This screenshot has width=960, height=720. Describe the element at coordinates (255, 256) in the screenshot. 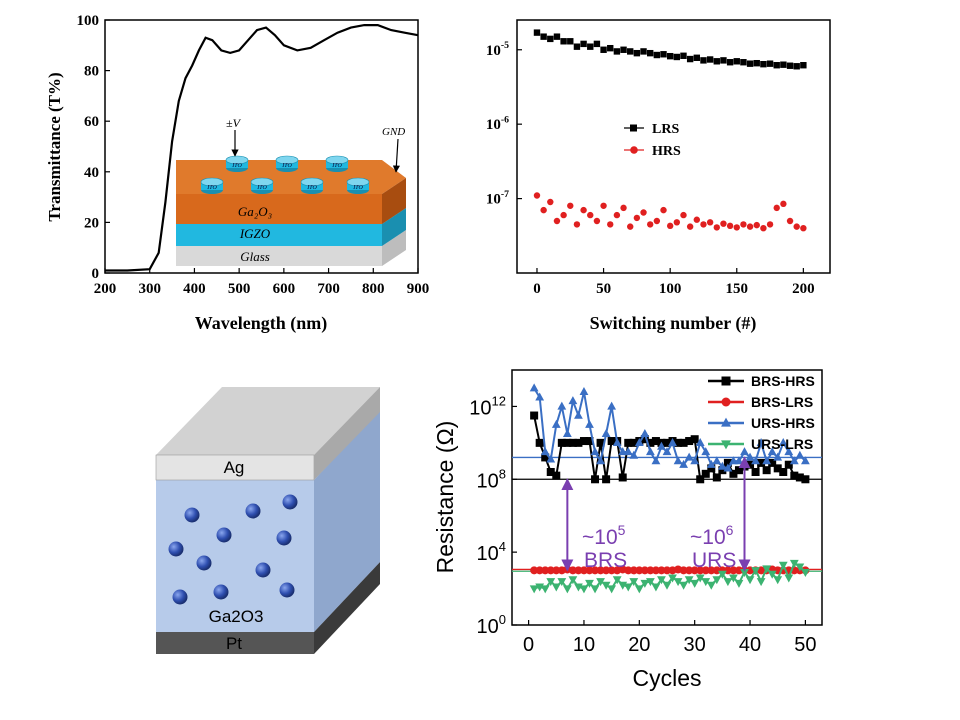

I see `glass-label: Glass` at that location.